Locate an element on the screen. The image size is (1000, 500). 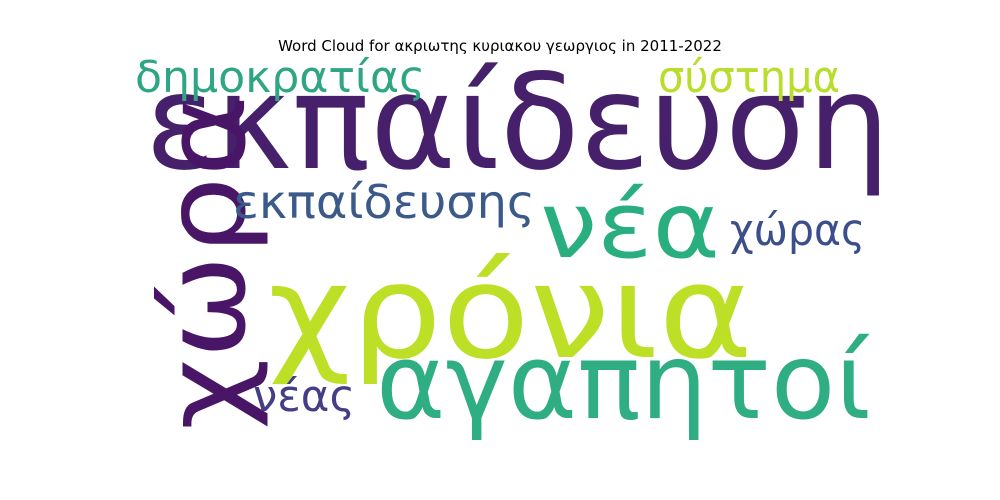
word-3: χώρα is located at coordinates (206, 262).